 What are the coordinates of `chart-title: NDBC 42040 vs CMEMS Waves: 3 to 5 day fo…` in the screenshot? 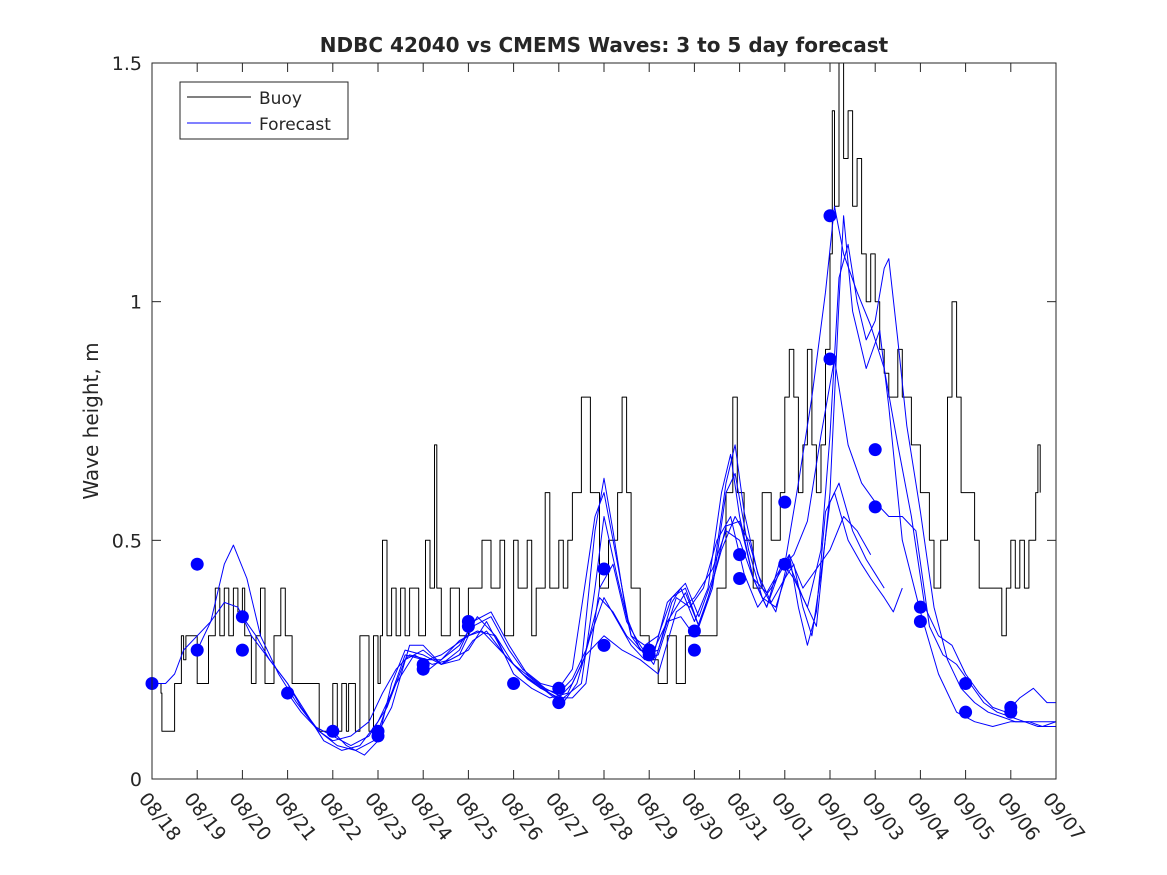 It's located at (604, 45).